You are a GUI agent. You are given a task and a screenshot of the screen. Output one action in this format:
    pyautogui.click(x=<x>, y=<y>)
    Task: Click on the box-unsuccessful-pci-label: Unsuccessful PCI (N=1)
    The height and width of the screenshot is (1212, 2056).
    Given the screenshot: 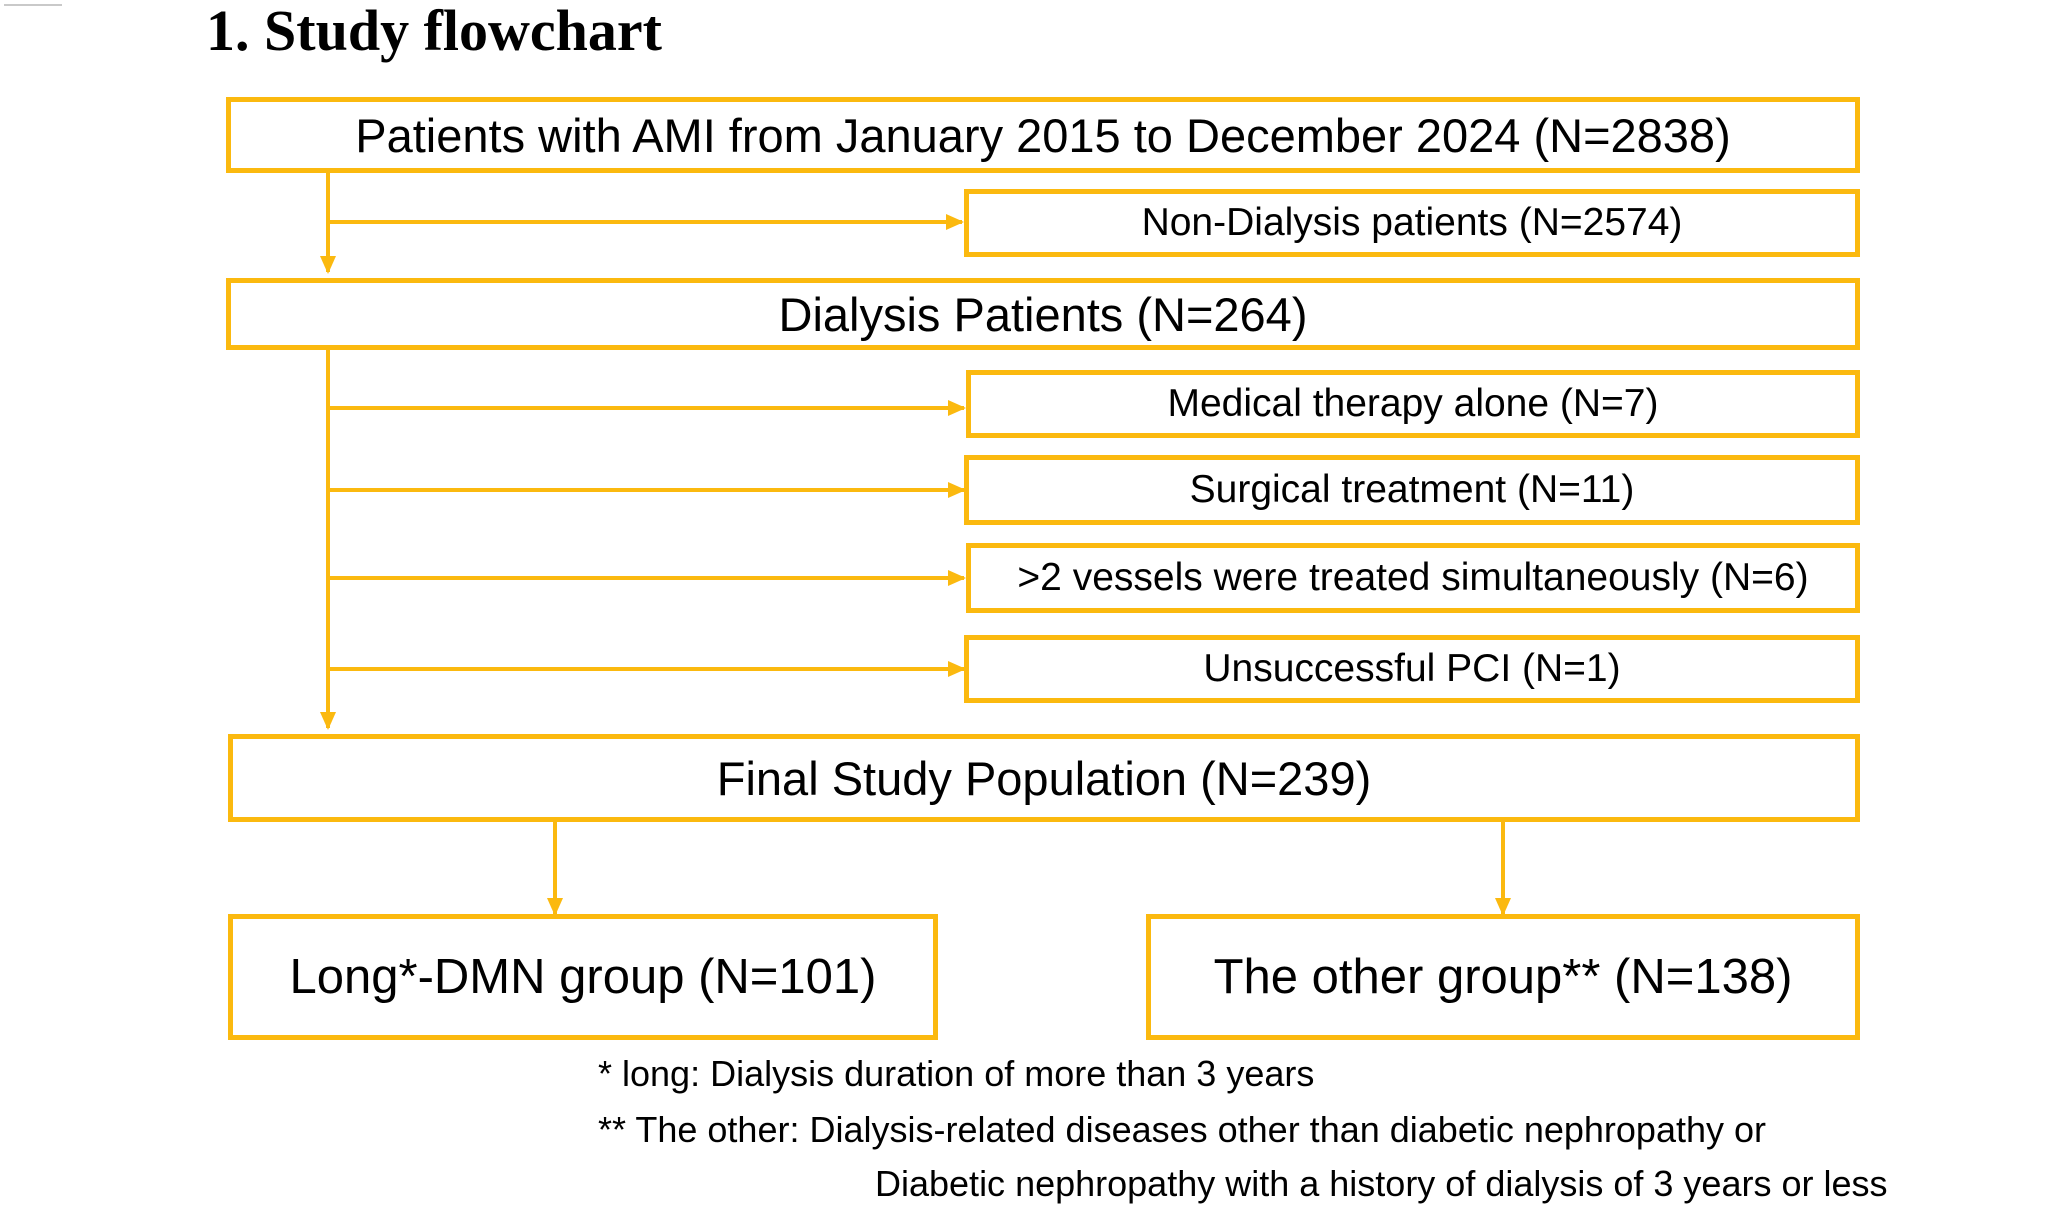 What is the action you would take?
    pyautogui.click(x=1412, y=668)
    